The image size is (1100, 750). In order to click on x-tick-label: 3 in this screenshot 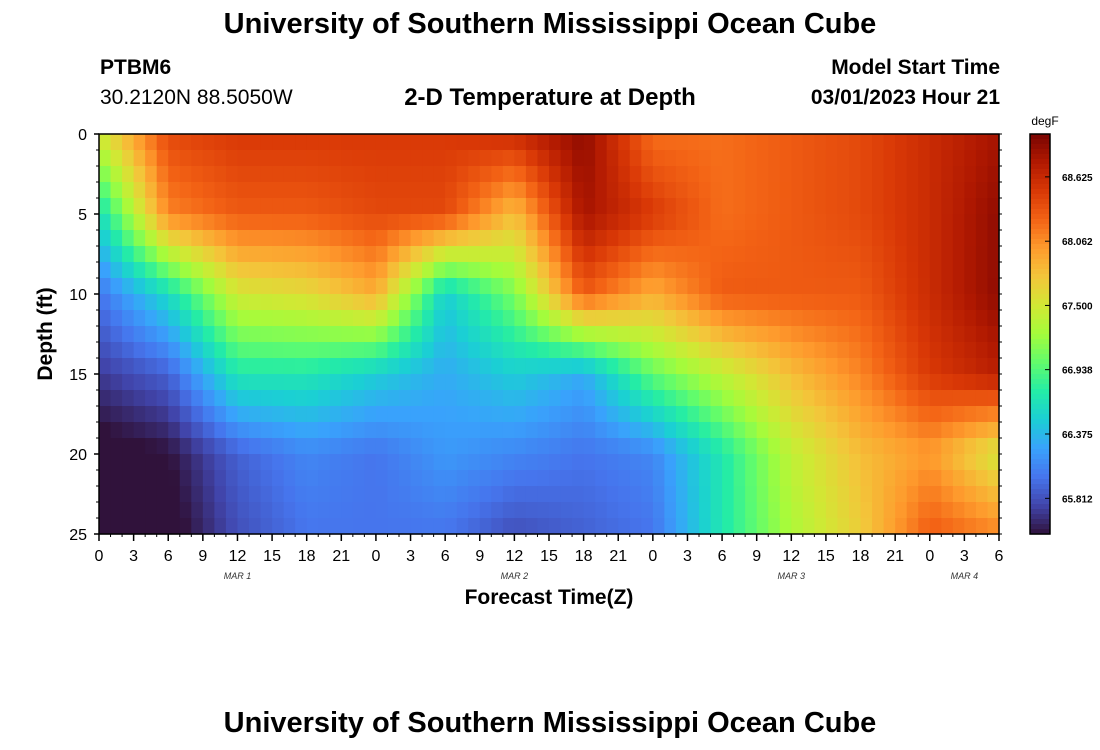, I will do `click(410, 556)`.